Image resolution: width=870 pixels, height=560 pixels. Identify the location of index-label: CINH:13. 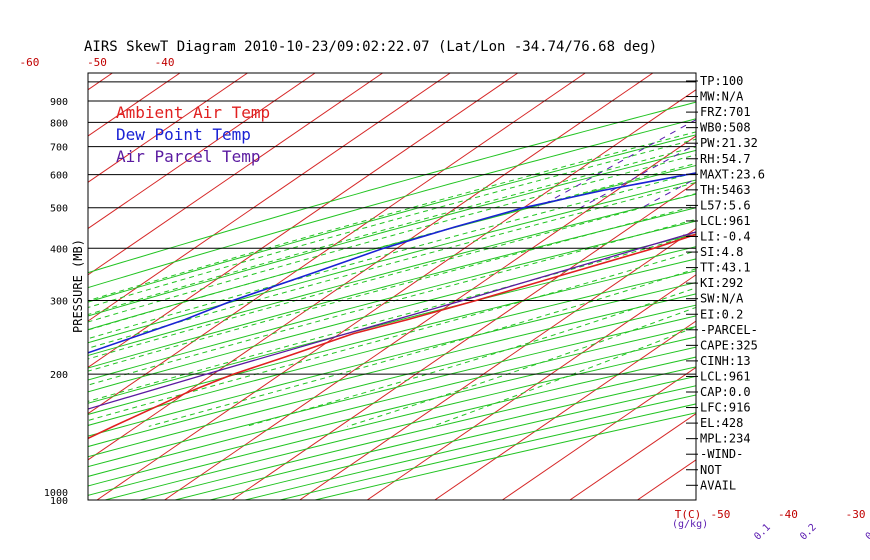
(725, 361).